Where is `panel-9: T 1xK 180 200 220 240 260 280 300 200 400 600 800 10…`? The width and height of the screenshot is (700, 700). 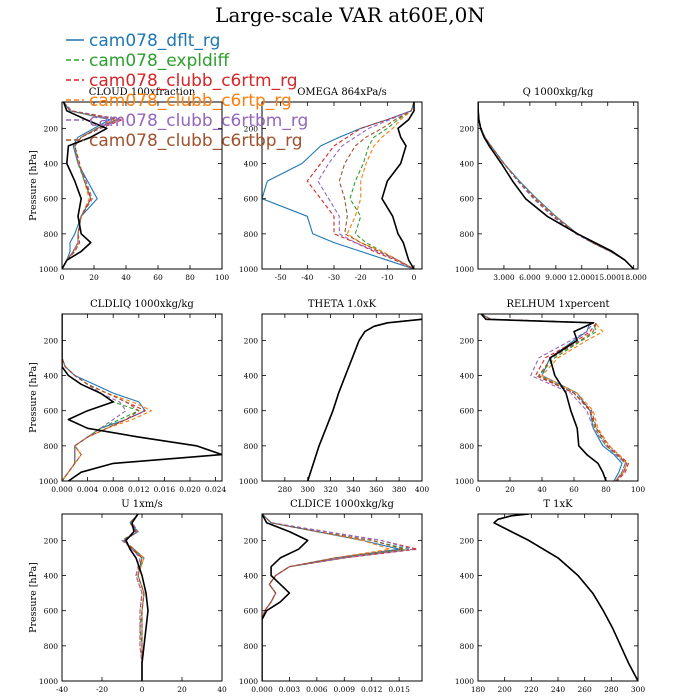
panel-9: T 1xK 180 200 220 240 260 280 300 200 400 600 800 10… is located at coordinates (550, 596).